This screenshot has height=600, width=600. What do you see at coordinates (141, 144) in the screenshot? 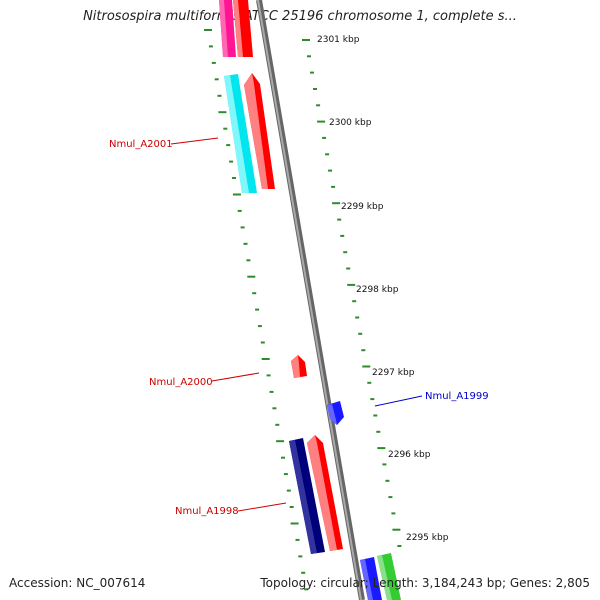
I see `gene-label-nmul-a2001: Nmul_A2001` at bounding box center [141, 144].